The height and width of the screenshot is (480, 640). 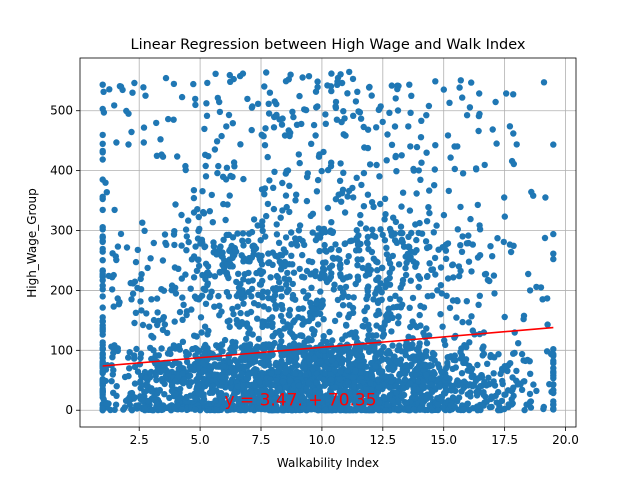 What do you see at coordinates (443, 440) in the screenshot?
I see `x-tick-label: 15.0` at bounding box center [443, 440].